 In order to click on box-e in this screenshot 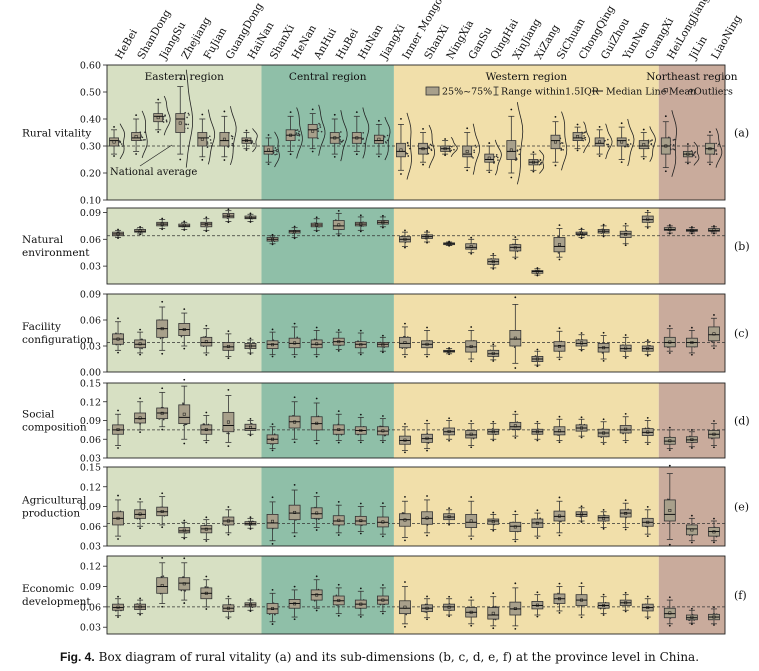, I will do `click(581, 514)`.